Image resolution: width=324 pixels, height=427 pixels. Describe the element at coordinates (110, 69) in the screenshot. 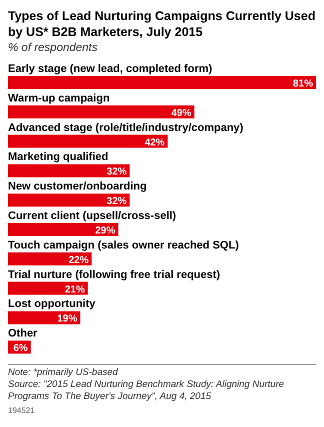

I see `y-tick-label: Early stage (new lead, completed form)` at that location.